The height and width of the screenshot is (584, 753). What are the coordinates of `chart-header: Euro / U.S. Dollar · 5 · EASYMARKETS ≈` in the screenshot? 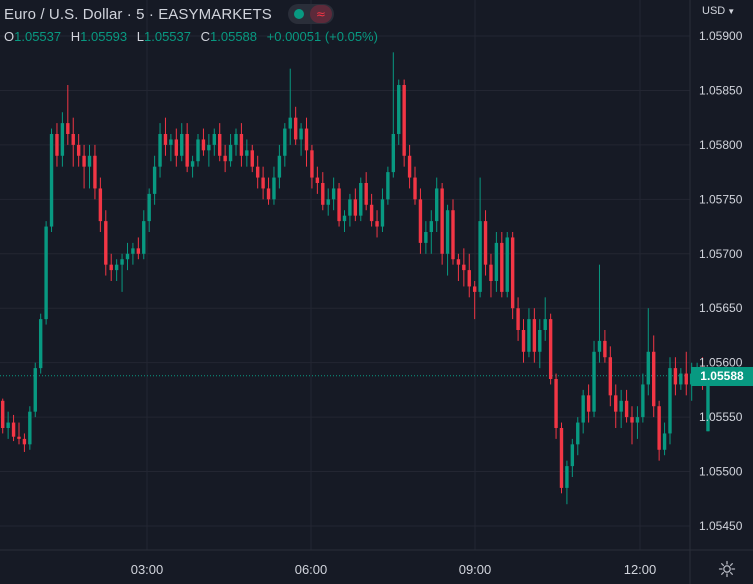 It's located at (169, 14).